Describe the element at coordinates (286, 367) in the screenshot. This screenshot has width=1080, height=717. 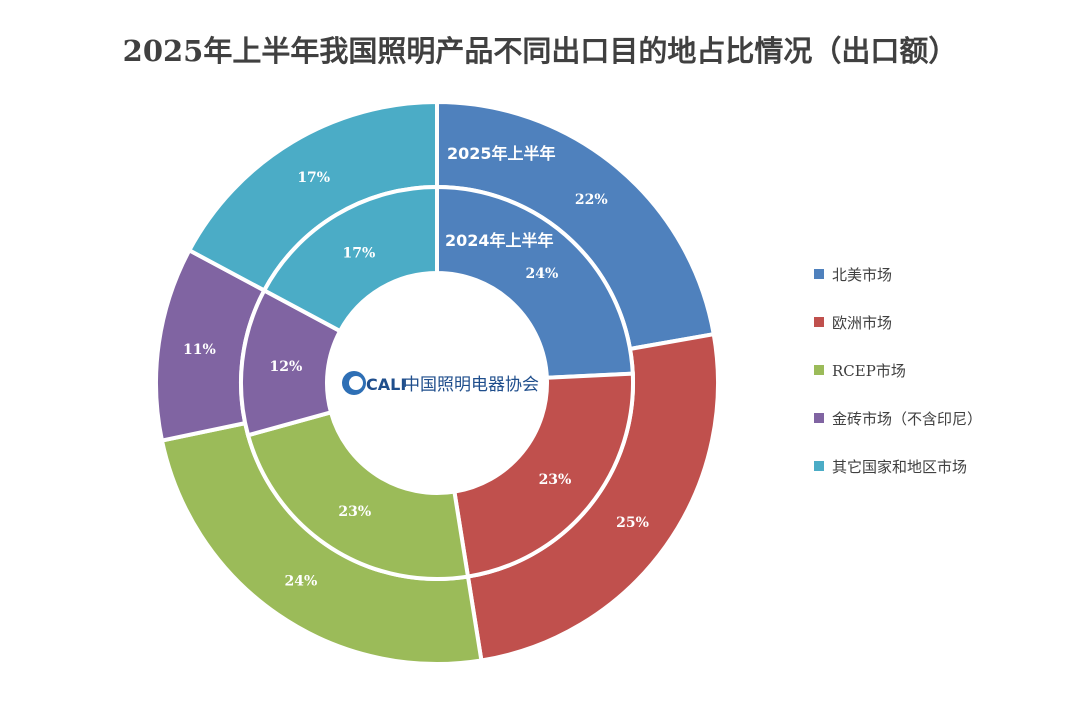
I see `inner-slice-label-3: 12%` at that location.